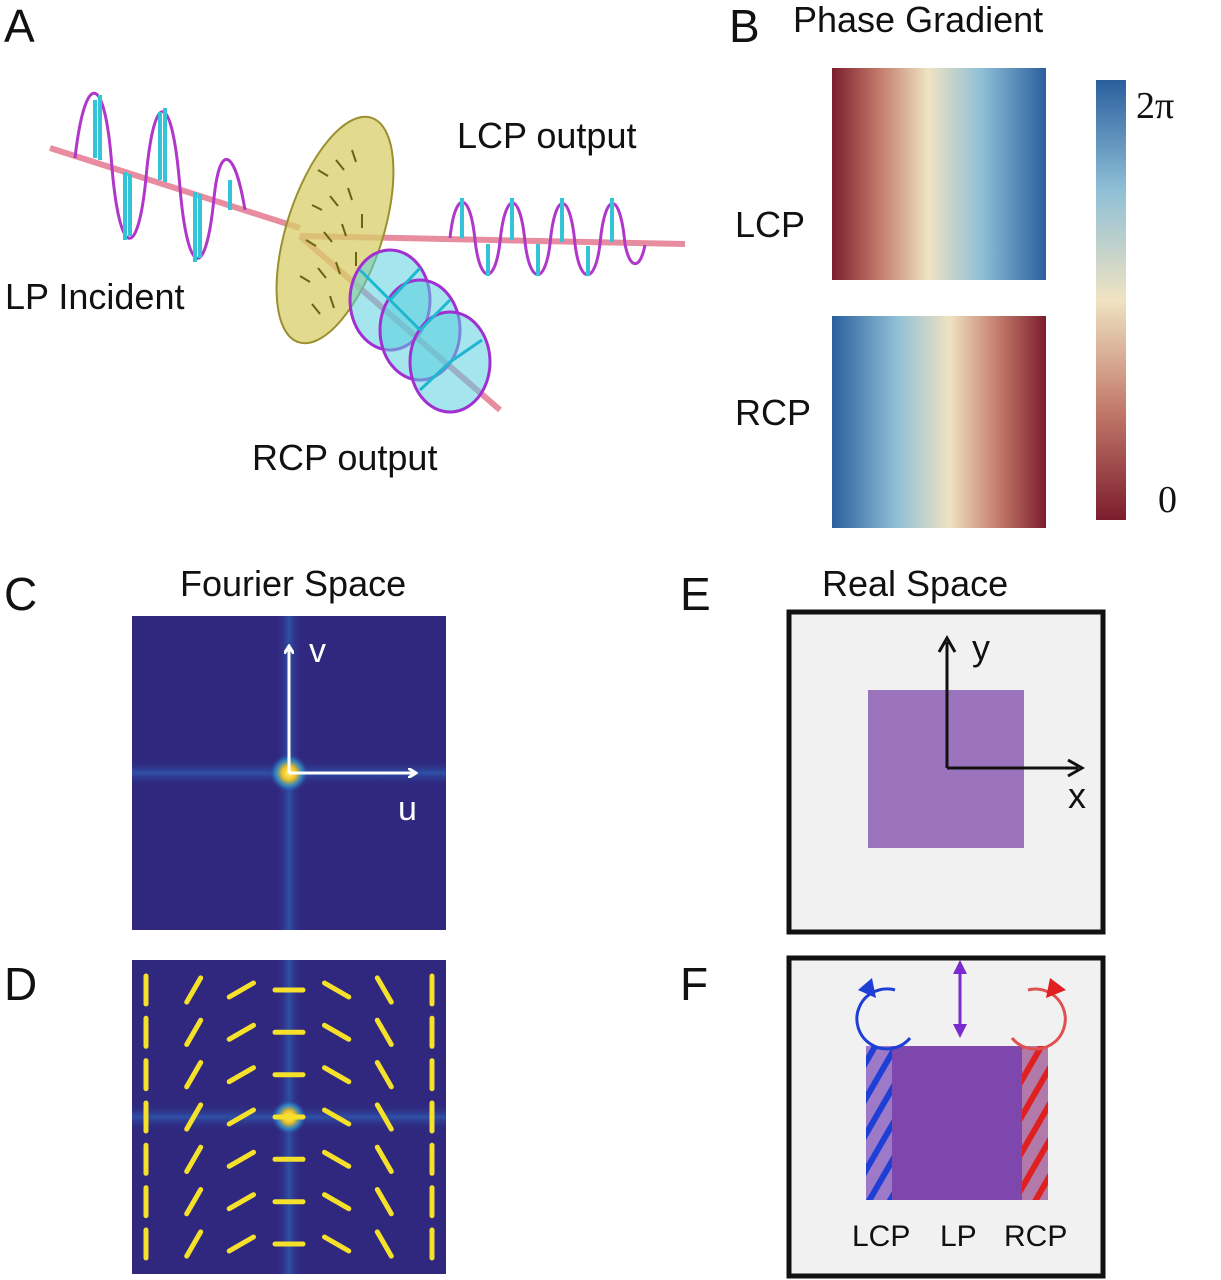 The image size is (1221, 1280). I want to click on phase-gradient-title: Phase Gradient, so click(918, 20).